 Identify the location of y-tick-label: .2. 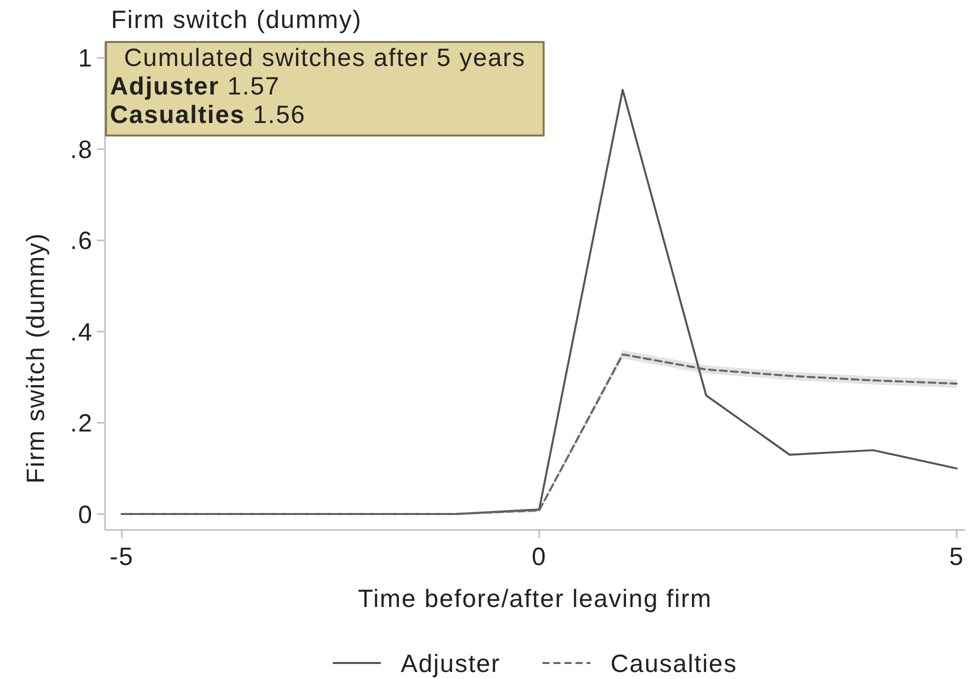
(81, 424).